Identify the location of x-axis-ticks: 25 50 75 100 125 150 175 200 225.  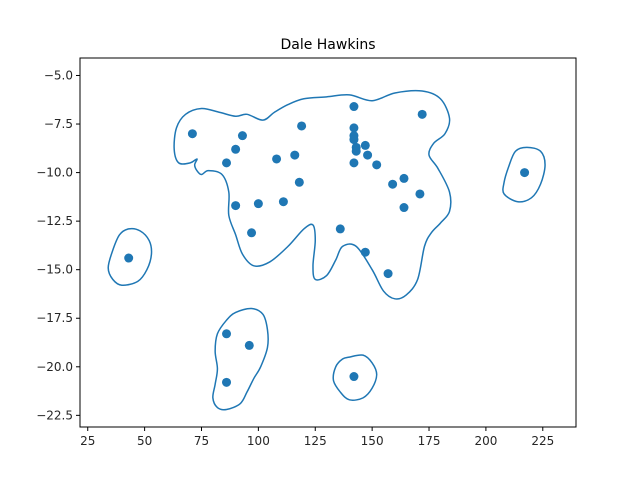
(317, 437).